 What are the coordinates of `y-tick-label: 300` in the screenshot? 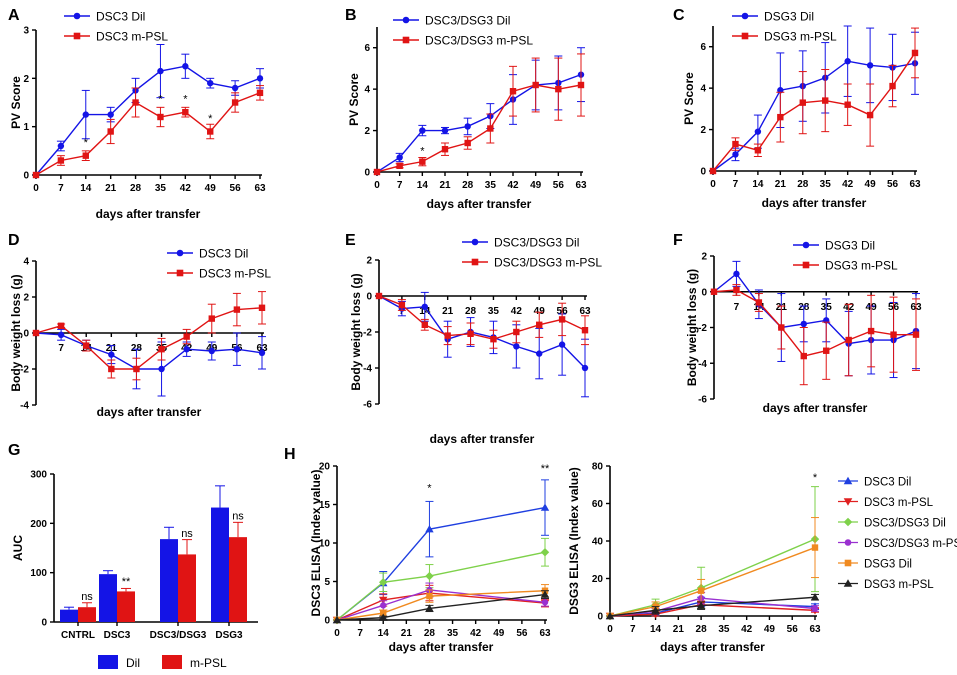 It's located at (38, 475).